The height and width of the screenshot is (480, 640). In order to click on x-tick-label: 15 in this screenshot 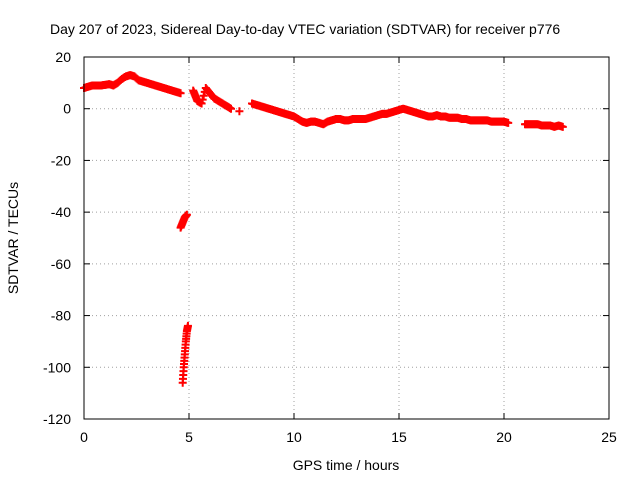, I will do `click(399, 437)`.